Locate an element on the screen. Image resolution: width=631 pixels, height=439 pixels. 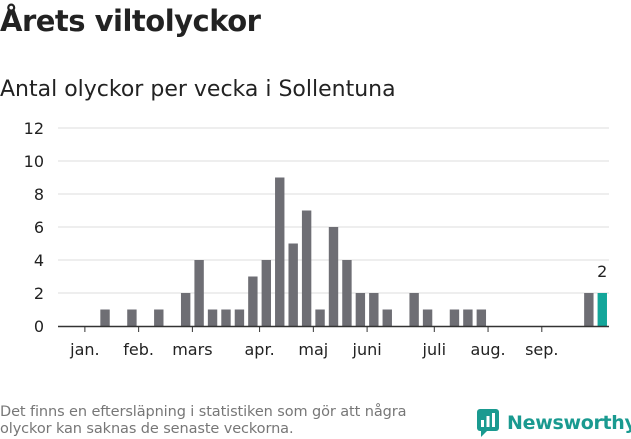
x-tick-label: juni is located at coordinates (367, 349).